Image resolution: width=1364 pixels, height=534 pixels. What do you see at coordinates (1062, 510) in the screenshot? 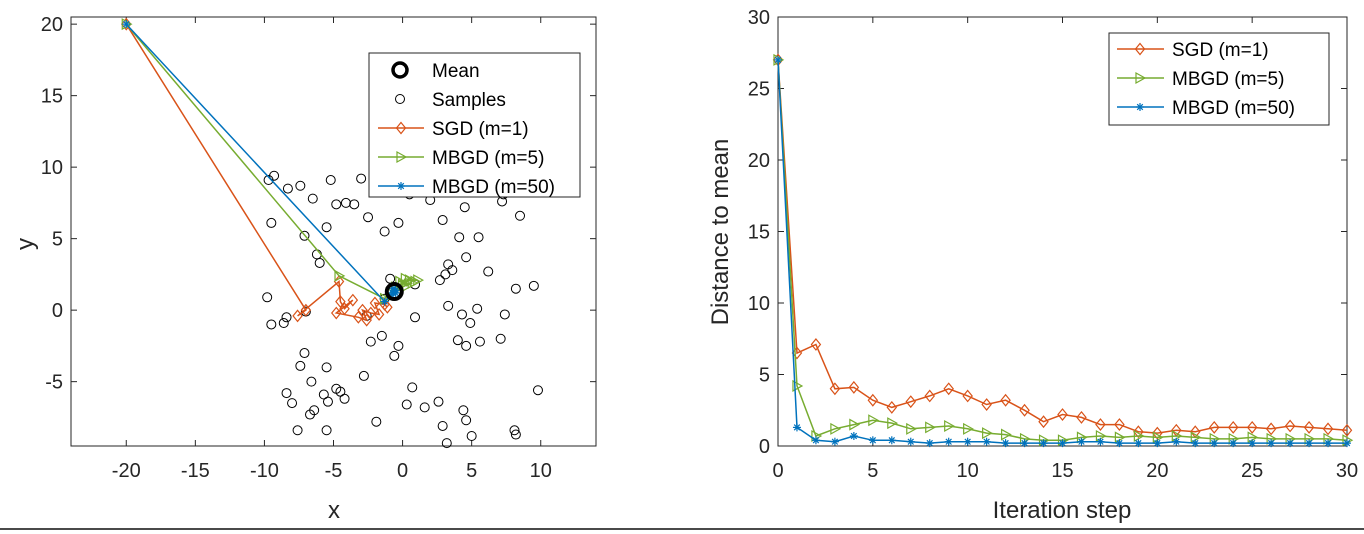
I see `x-axis-label: Iteration step` at bounding box center [1062, 510].